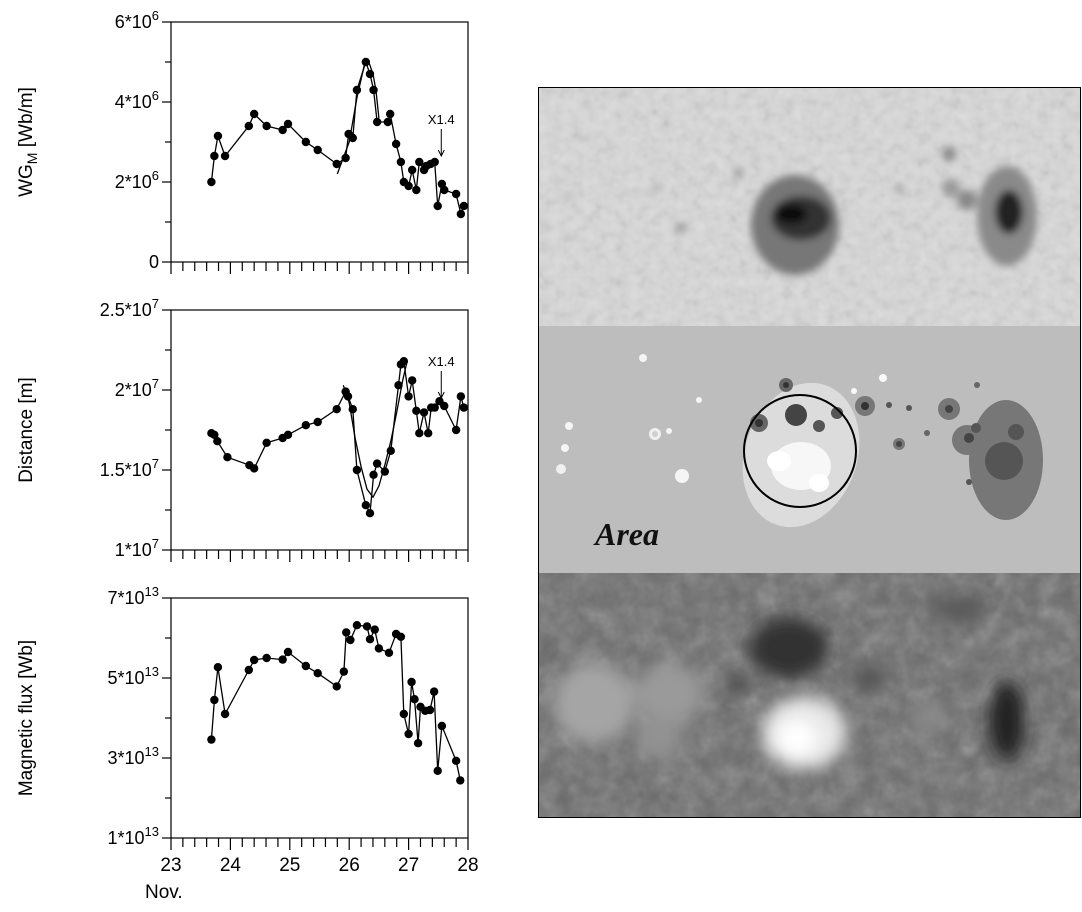 The height and width of the screenshot is (912, 1082). I want to click on continuum-image, so click(809, 207).